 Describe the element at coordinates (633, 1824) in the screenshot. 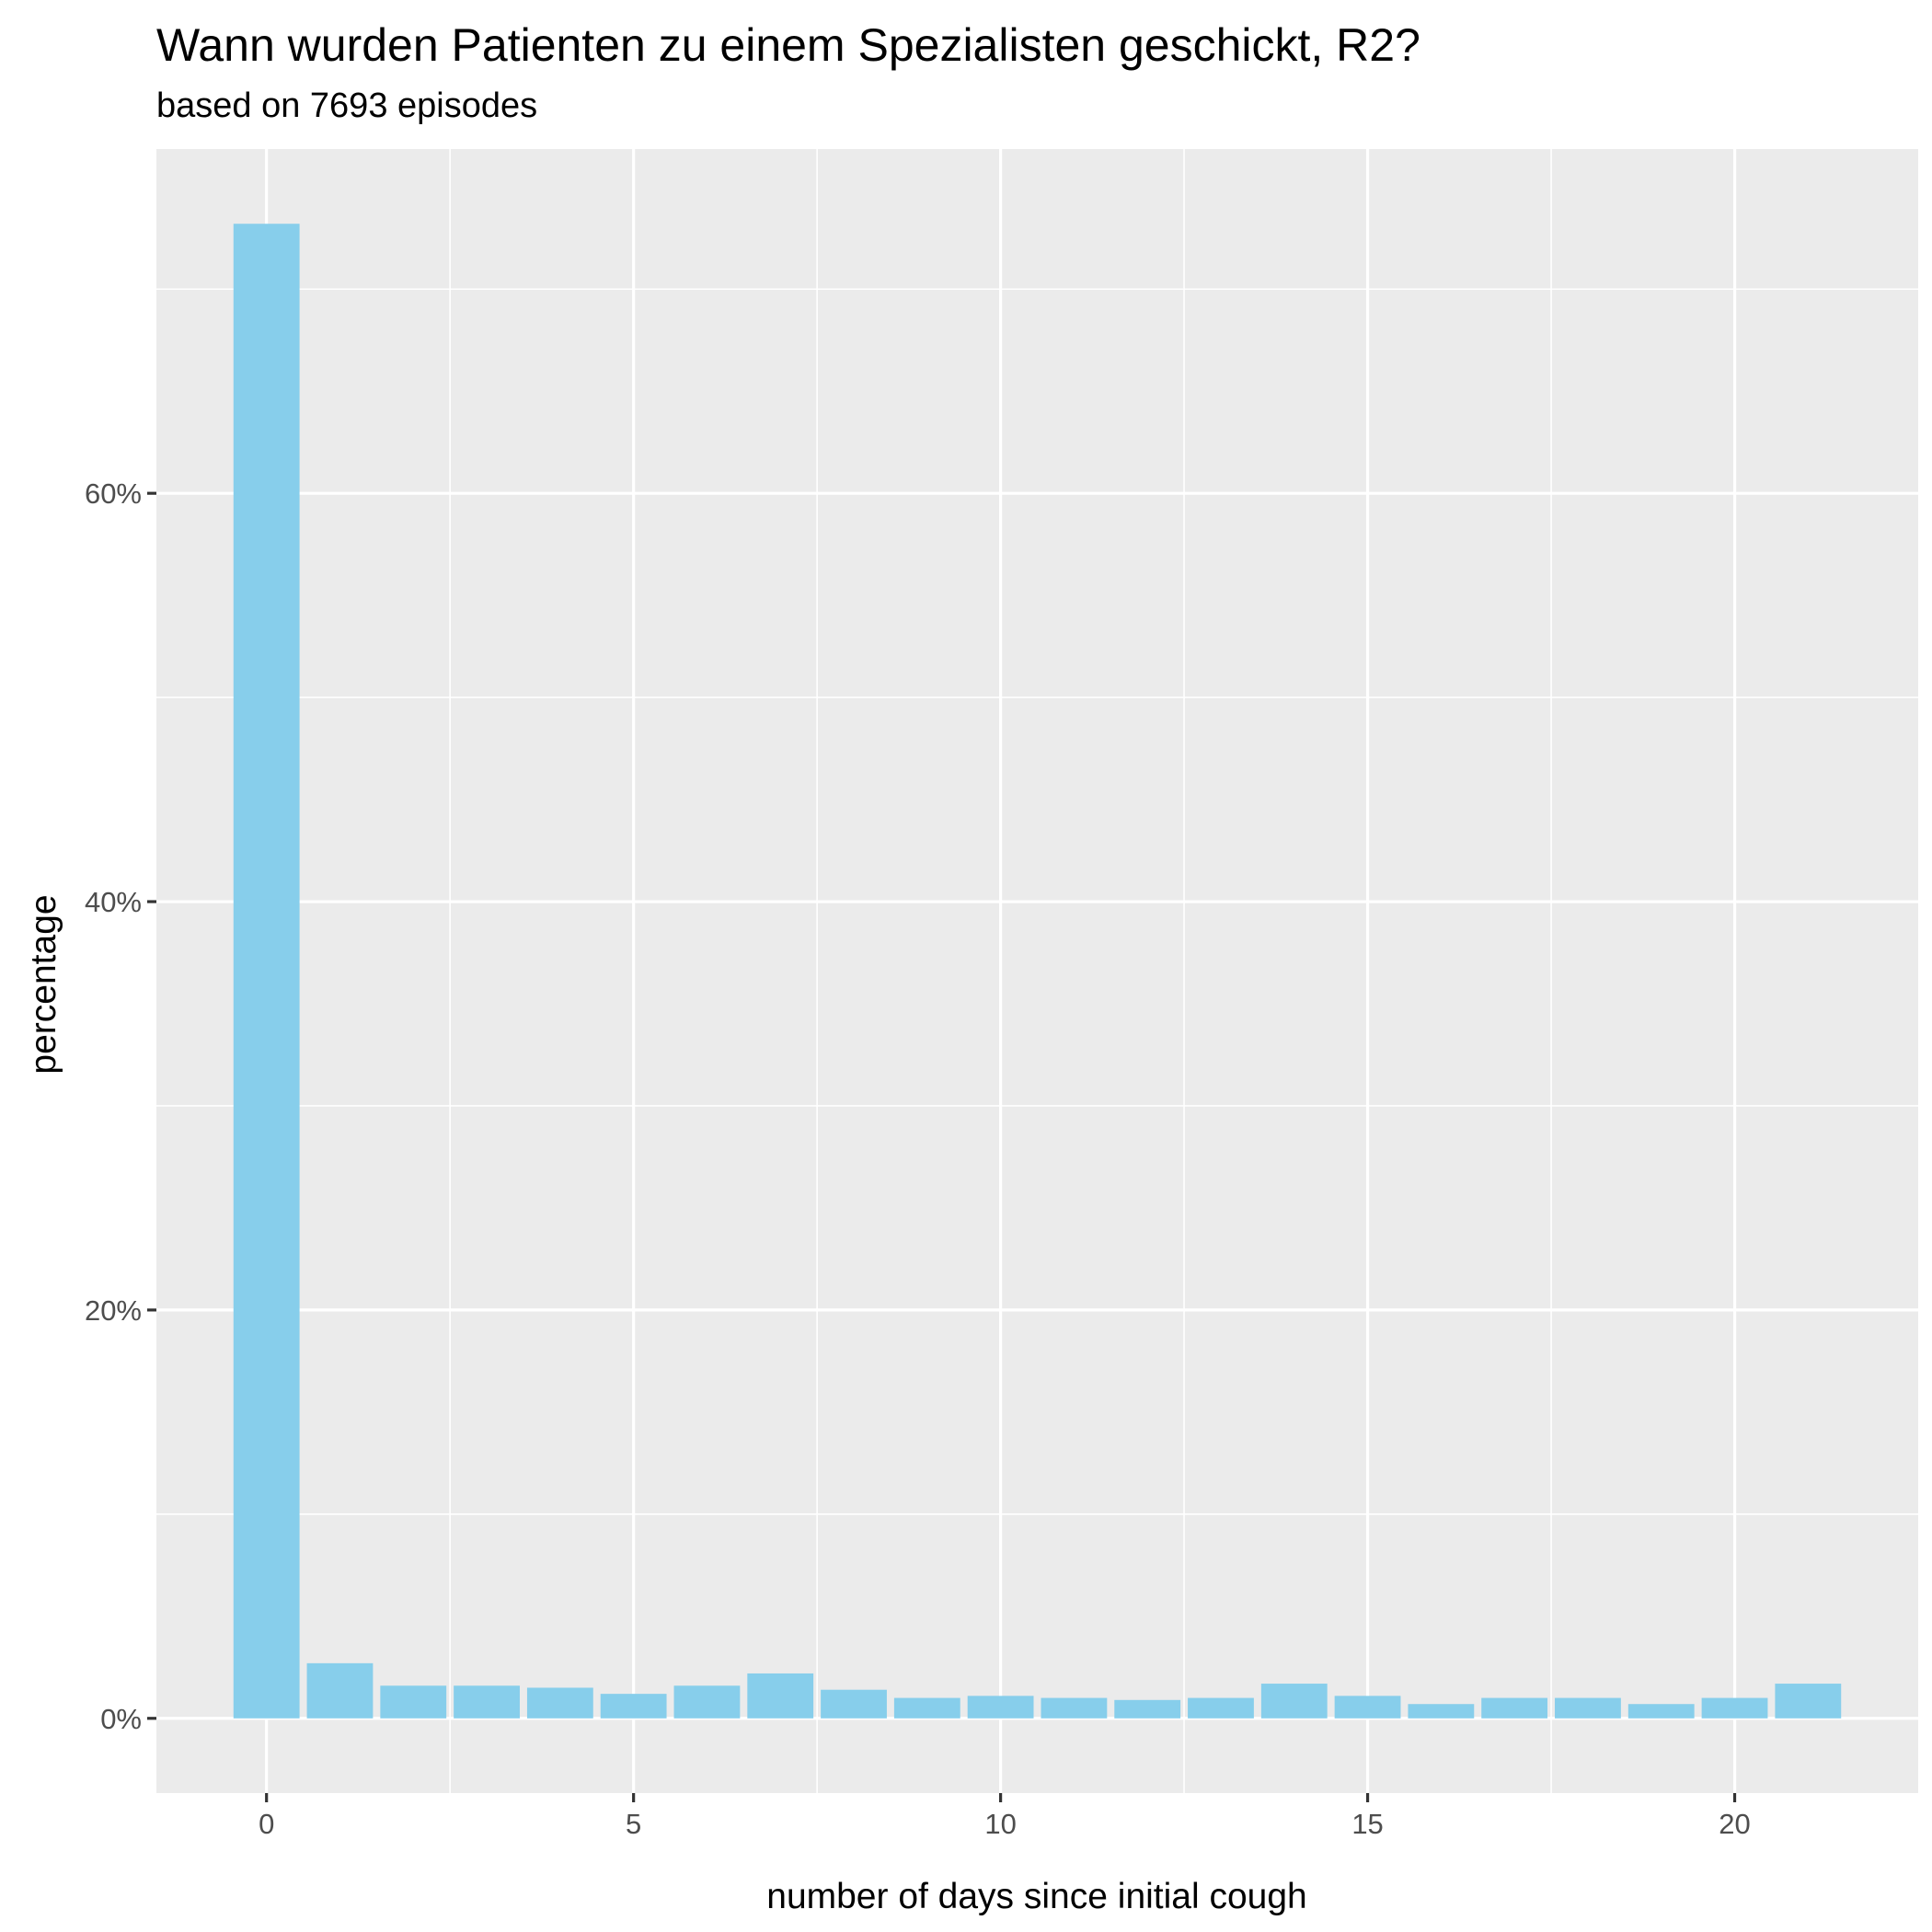

I see `x-tick-label: 5` at that location.